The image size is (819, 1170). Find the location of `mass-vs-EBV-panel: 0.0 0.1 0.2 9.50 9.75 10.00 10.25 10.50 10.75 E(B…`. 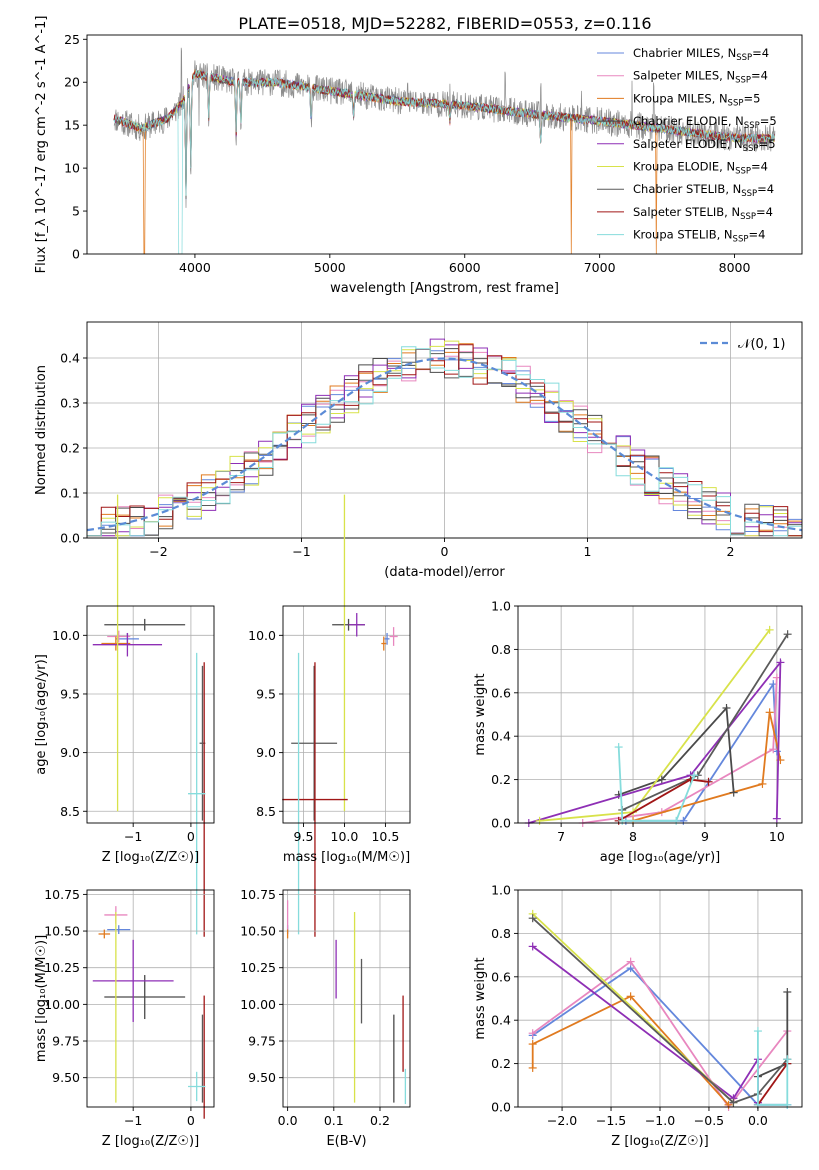

mass-vs-EBV-panel: 0.0 0.1 0.2 9.50 9.75 10.00 10.25 10.50 10.75 E(B… is located at coordinates (325, 1018).